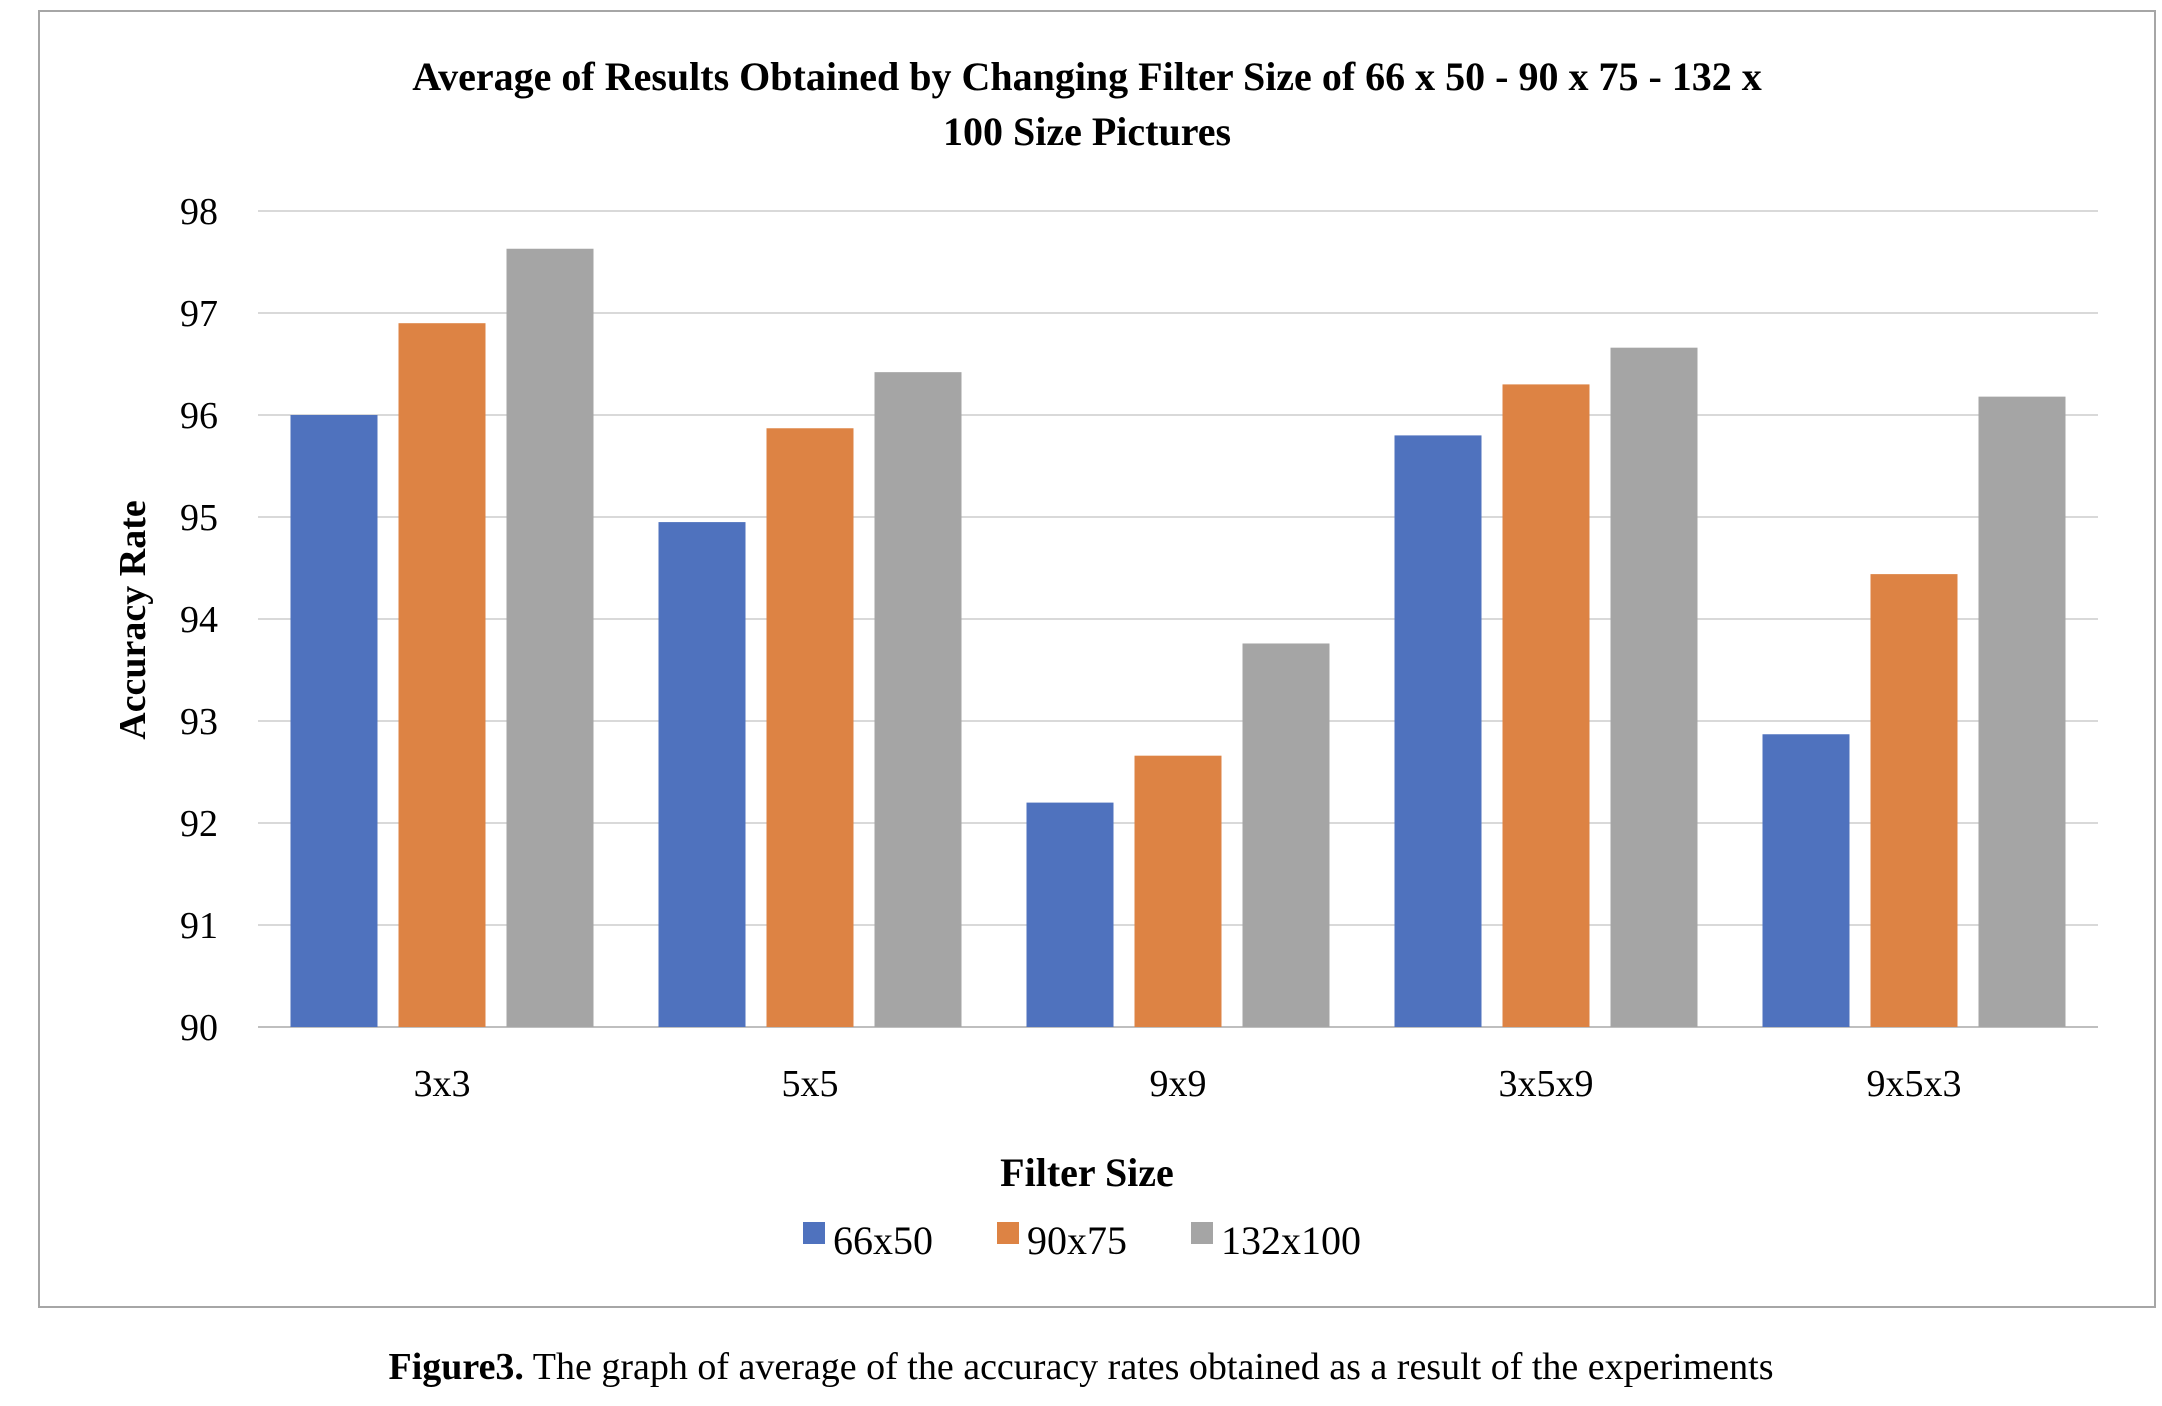  Describe the element at coordinates (1291, 1240) in the screenshot. I see `legend-label: 132x100` at that location.